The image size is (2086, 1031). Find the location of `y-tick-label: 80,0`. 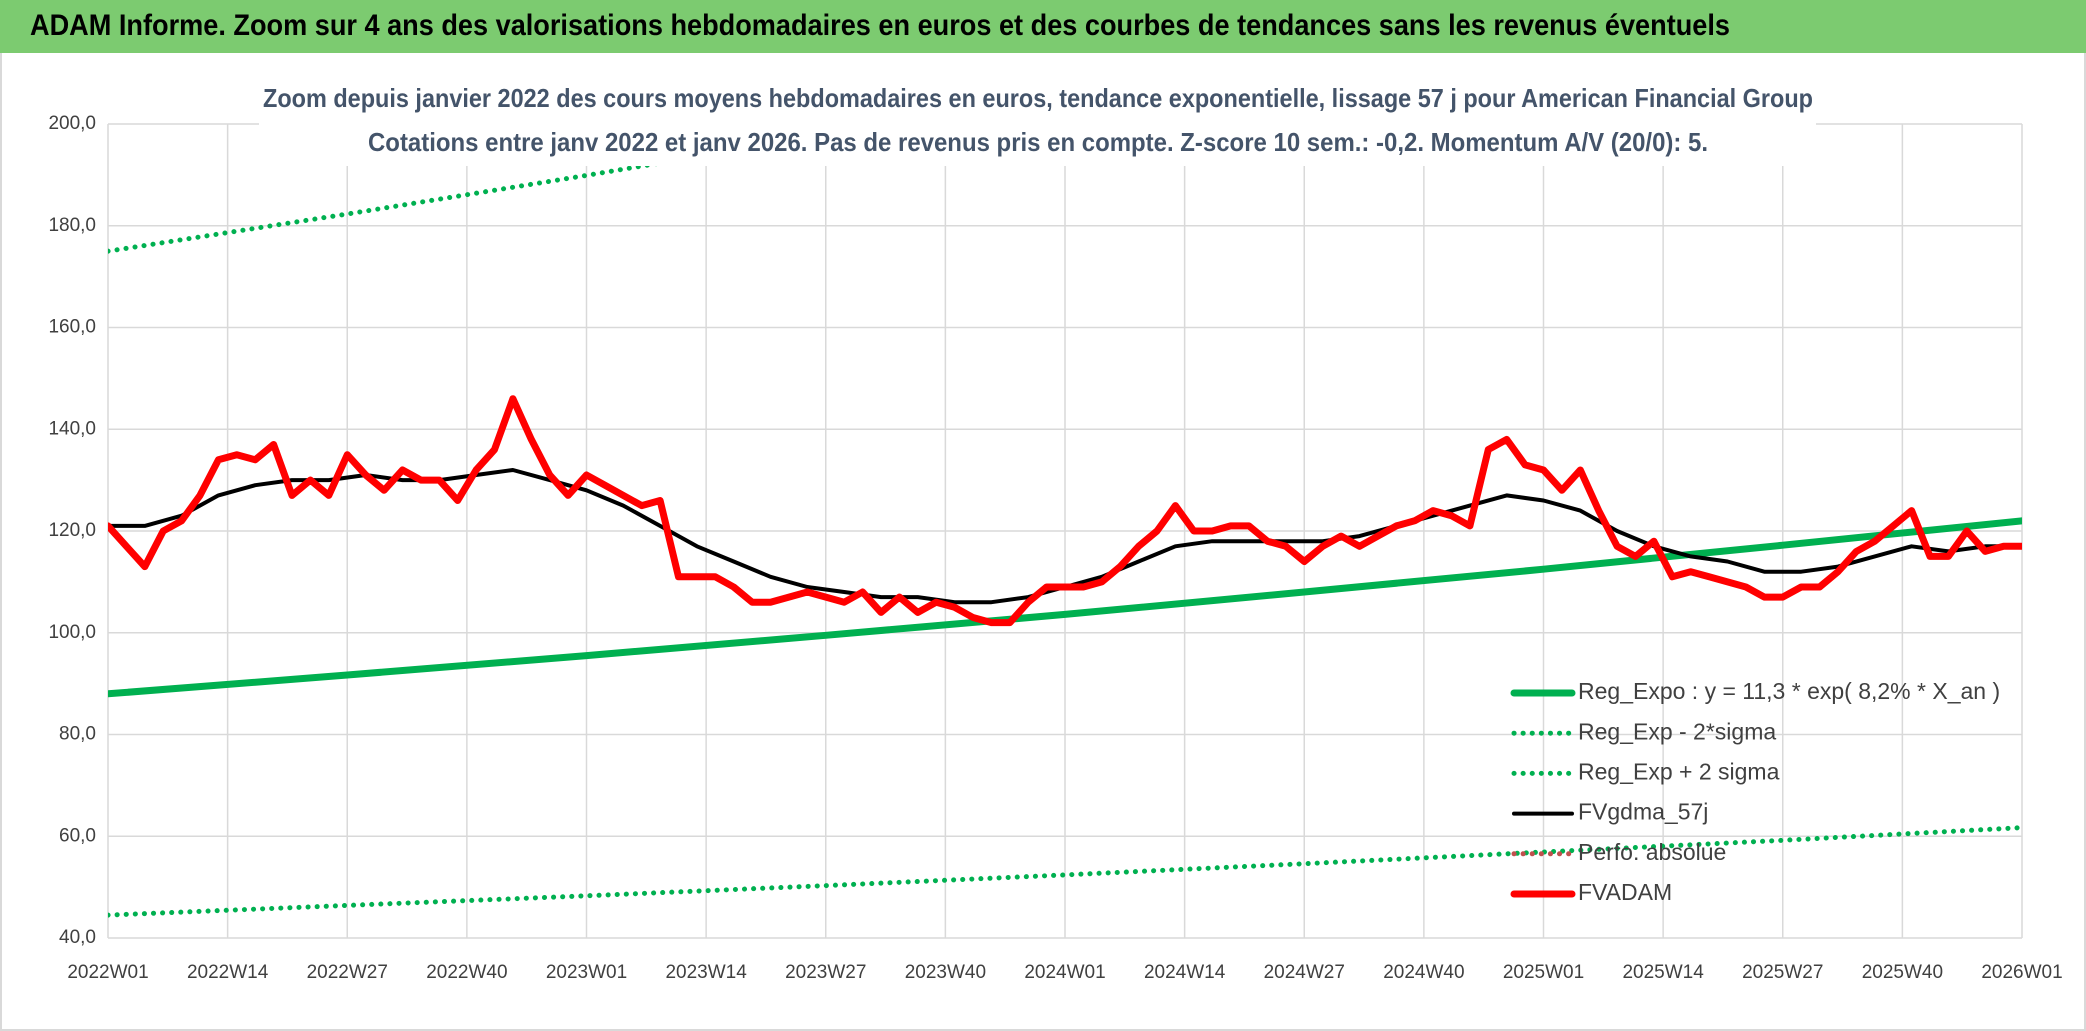

y-tick-label: 80,0 is located at coordinates (77, 734).